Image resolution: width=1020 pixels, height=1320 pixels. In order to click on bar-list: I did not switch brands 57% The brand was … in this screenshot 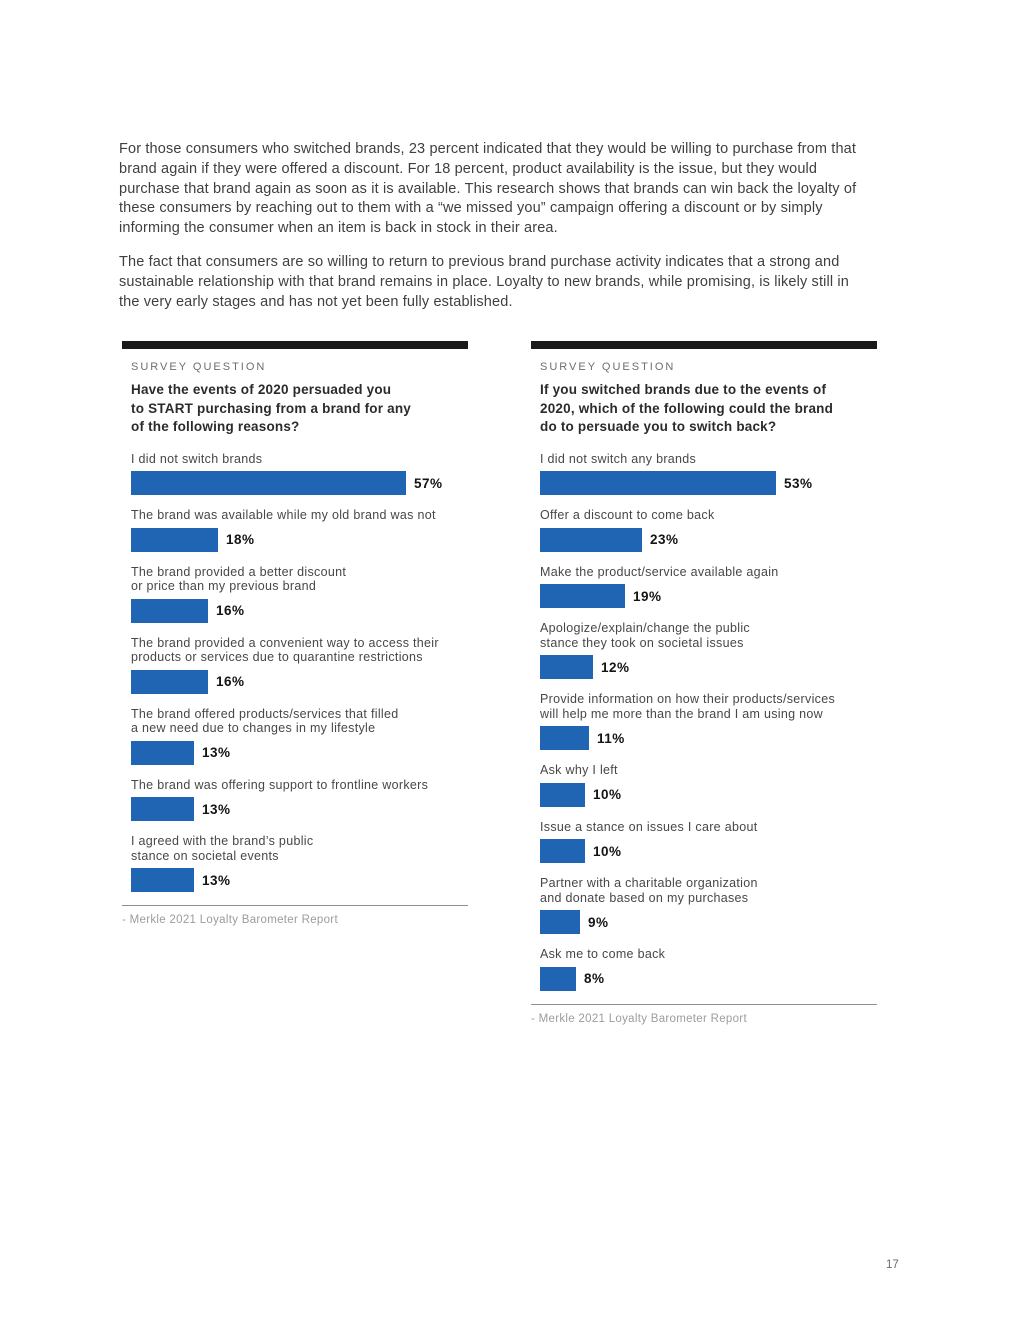, I will do `click(299, 671)`.